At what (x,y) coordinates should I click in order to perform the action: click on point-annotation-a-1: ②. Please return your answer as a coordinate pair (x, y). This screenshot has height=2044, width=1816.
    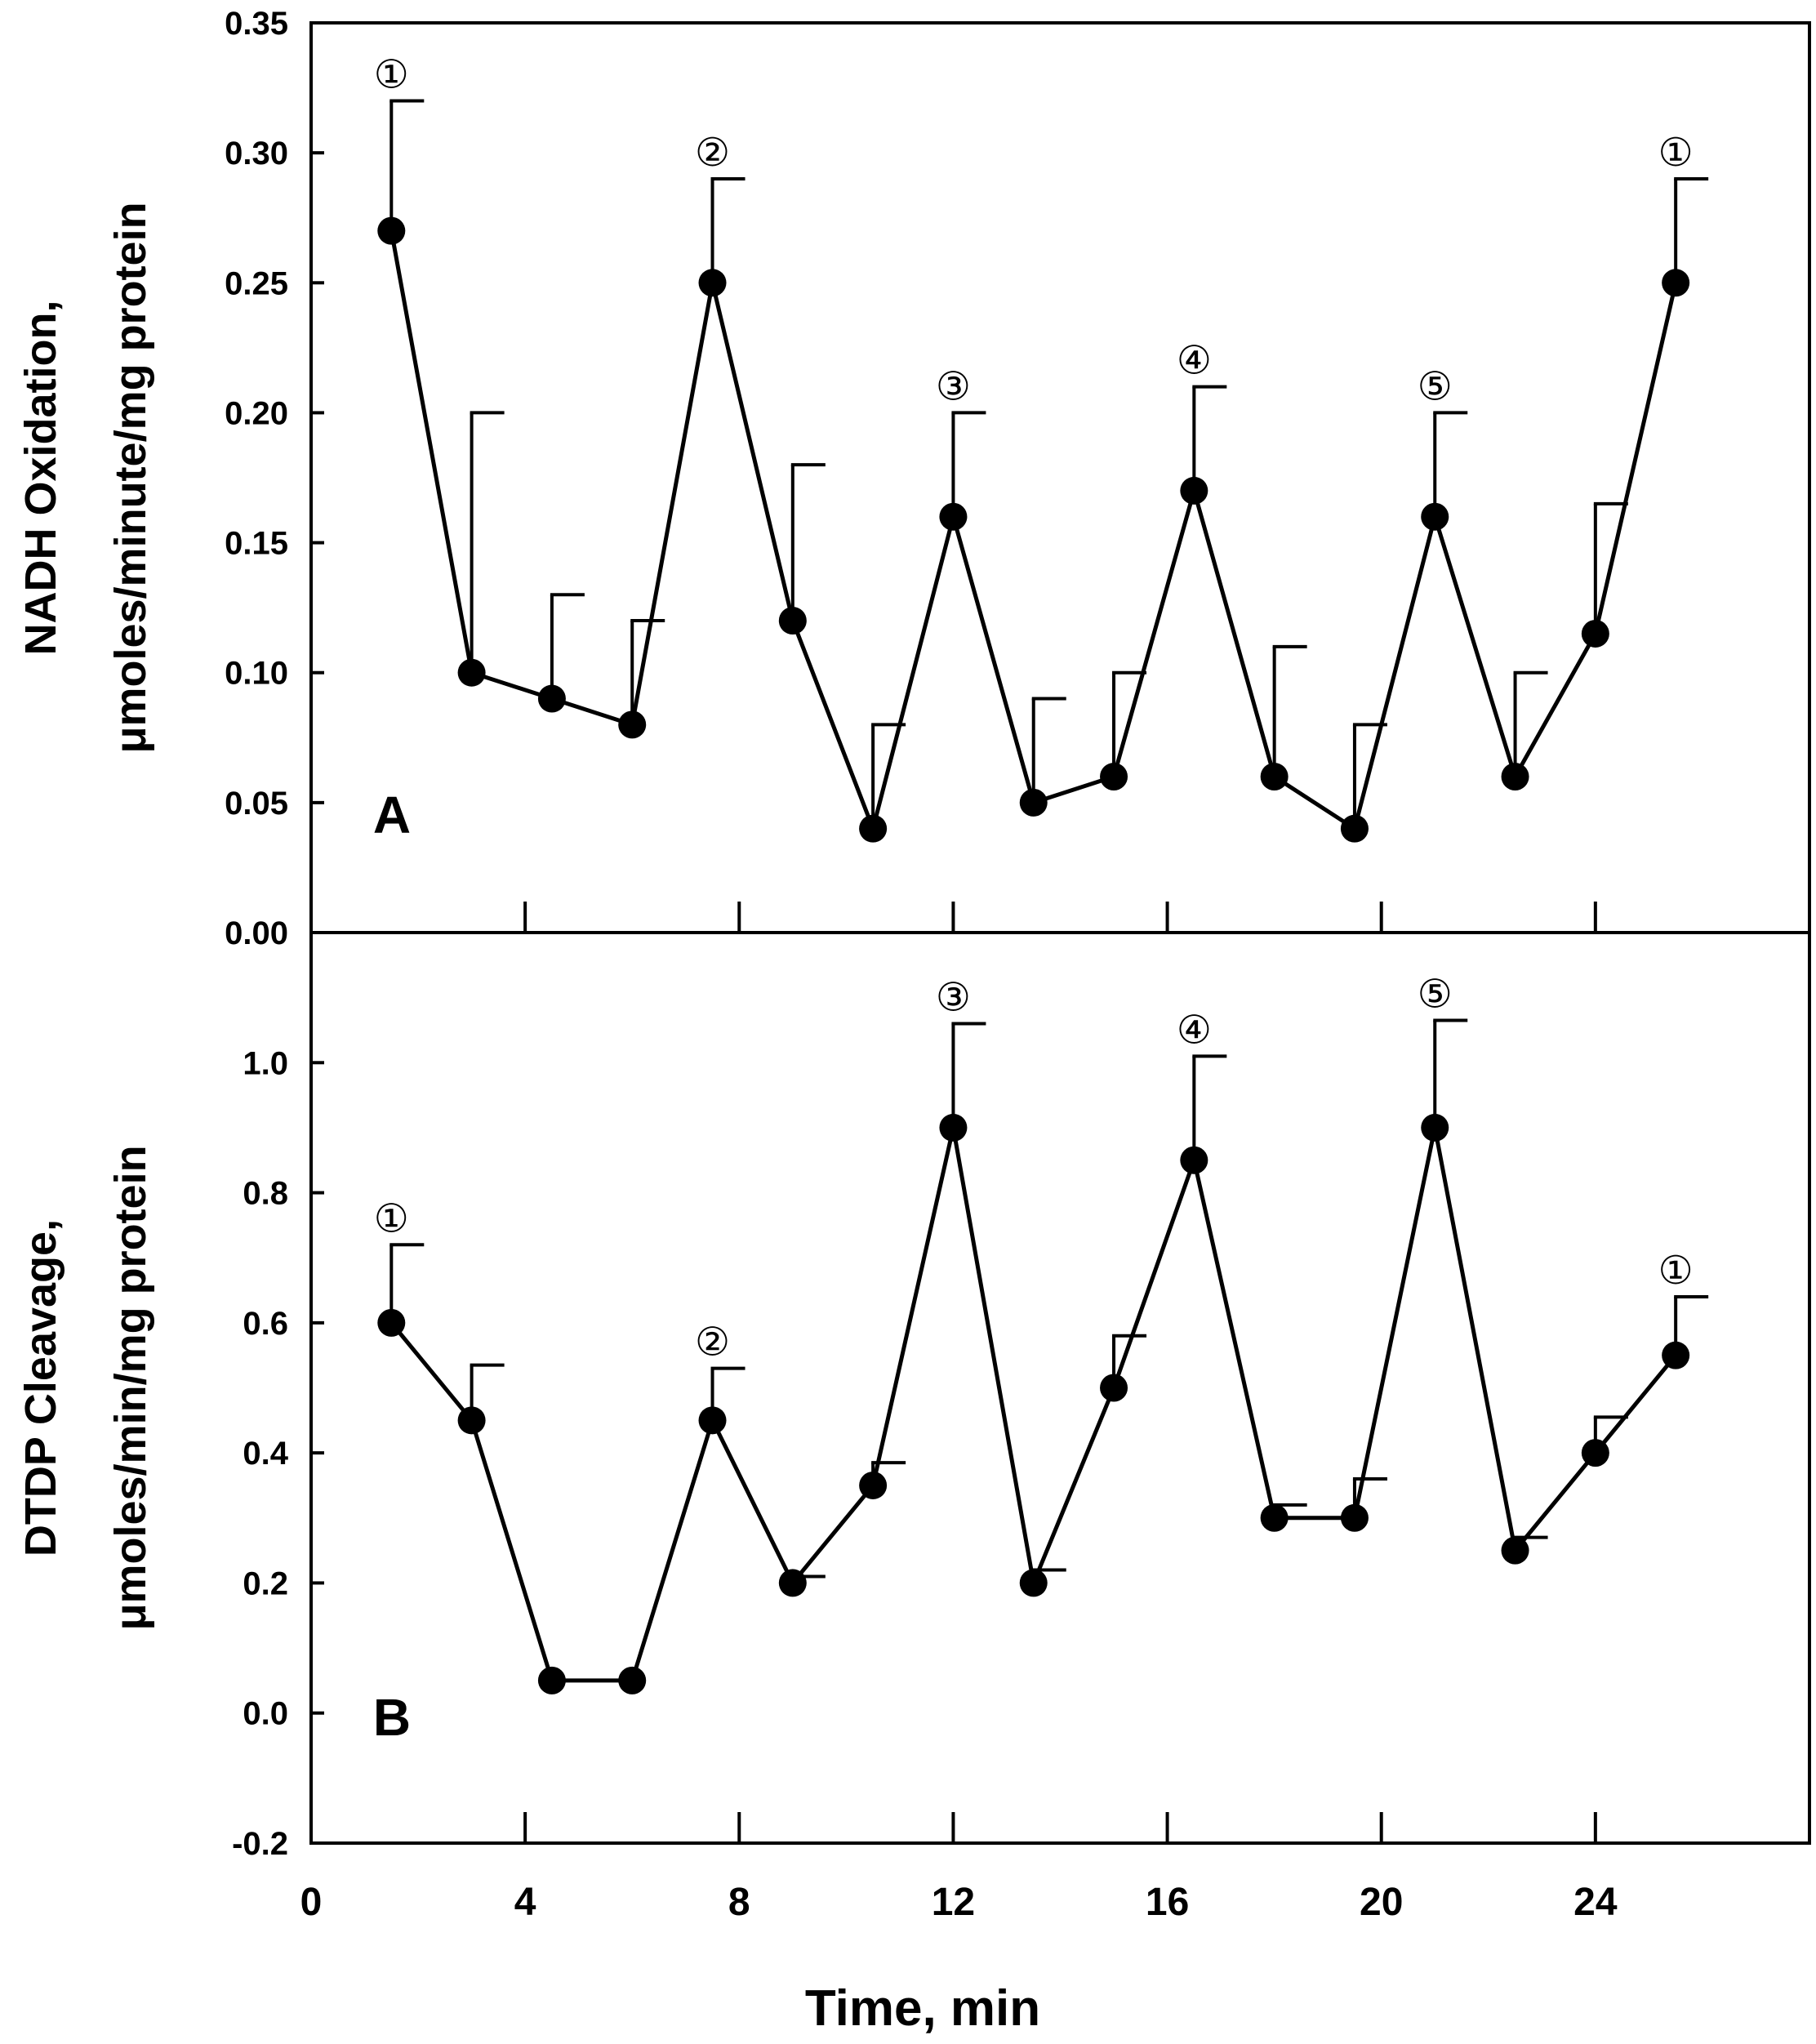
    Looking at the image, I should click on (712, 153).